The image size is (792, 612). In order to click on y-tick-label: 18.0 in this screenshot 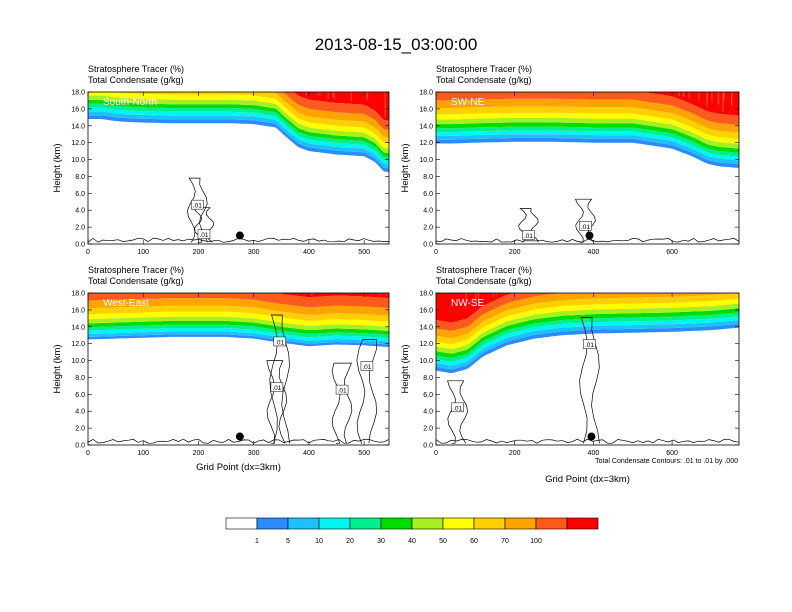, I will do `click(426, 93)`.